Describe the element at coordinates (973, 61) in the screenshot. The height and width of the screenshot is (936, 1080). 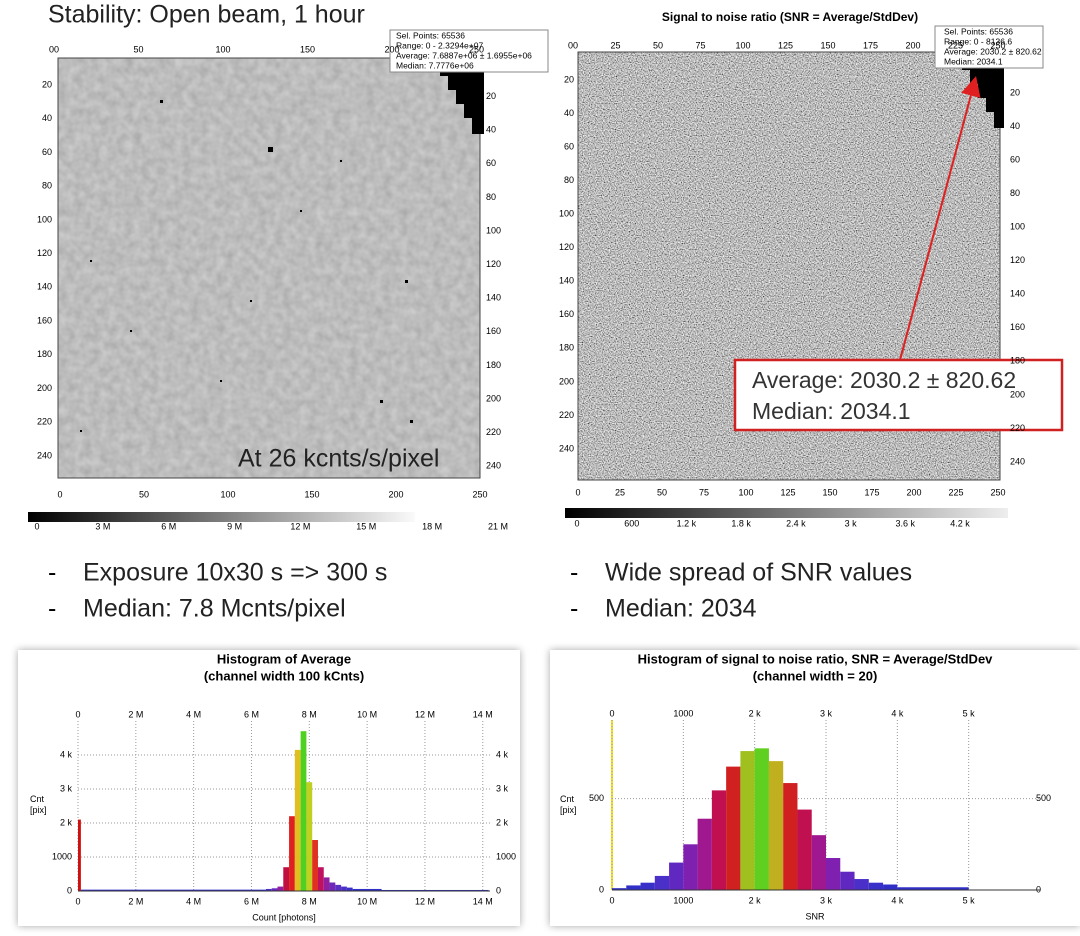
I see `info-line: Median: 2034.1` at that location.